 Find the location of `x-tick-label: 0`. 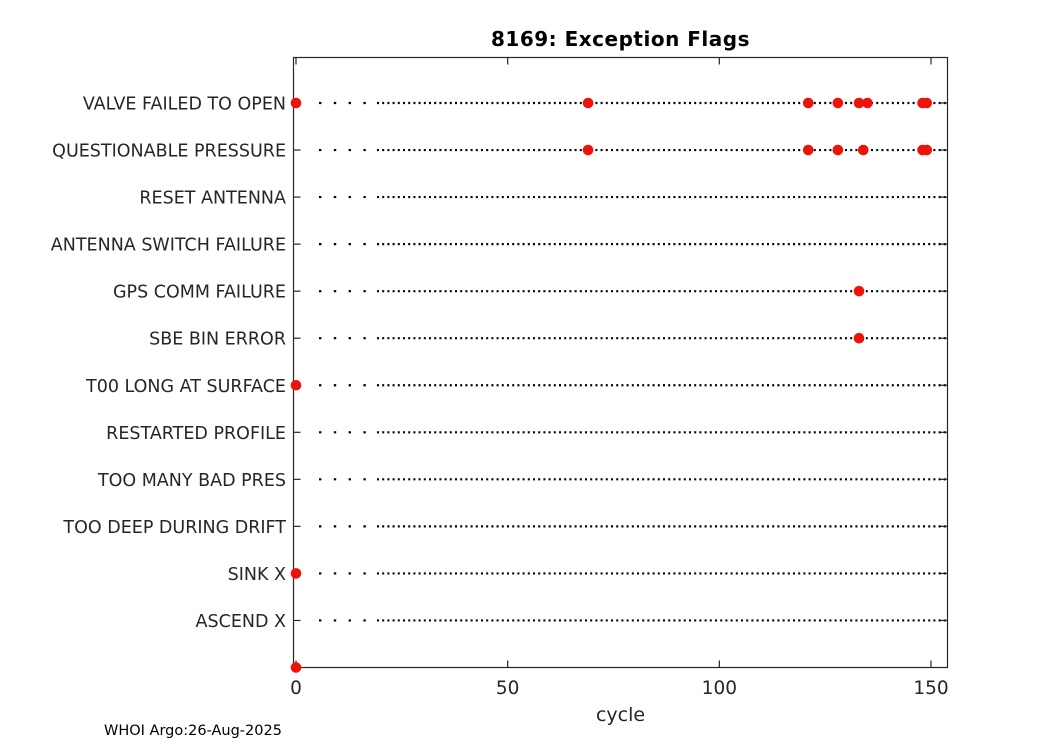

x-tick-label: 0 is located at coordinates (296, 688).